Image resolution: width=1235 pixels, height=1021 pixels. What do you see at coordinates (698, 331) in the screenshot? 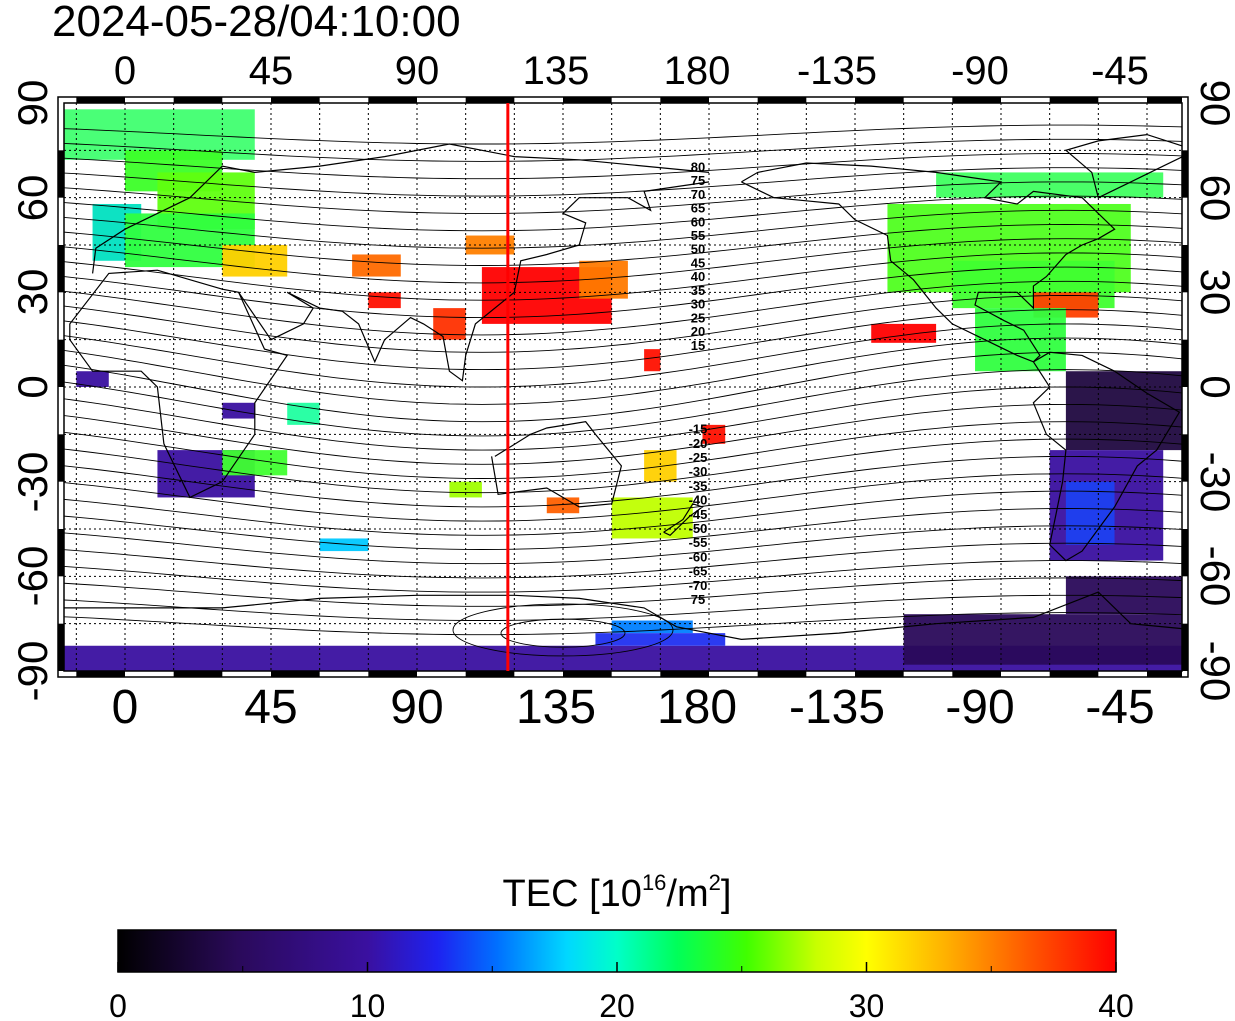
I see `contour-label: 20` at bounding box center [698, 331].